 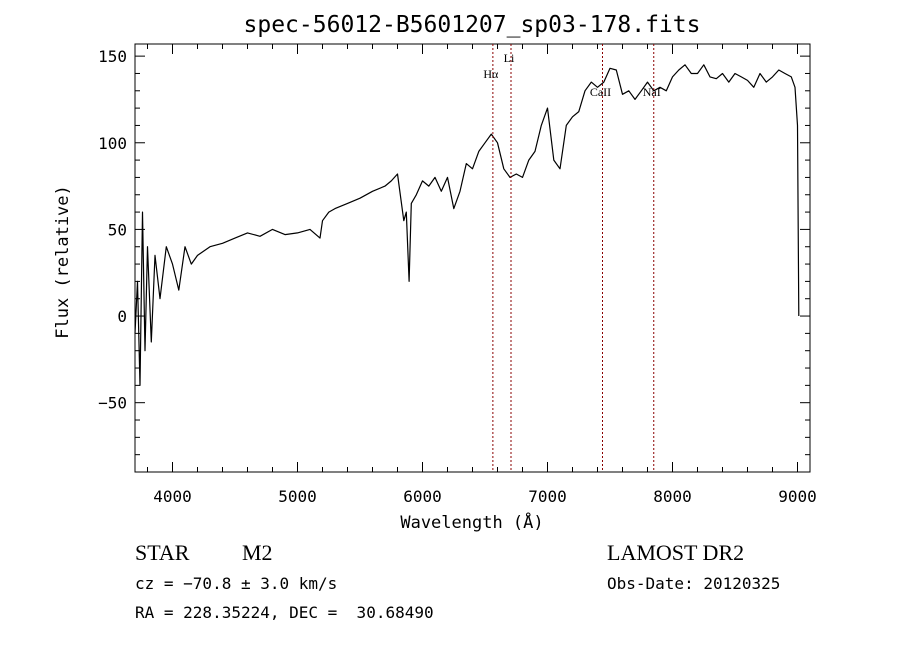 What do you see at coordinates (422, 496) in the screenshot?
I see `x-tick-label: 6000` at bounding box center [422, 496].